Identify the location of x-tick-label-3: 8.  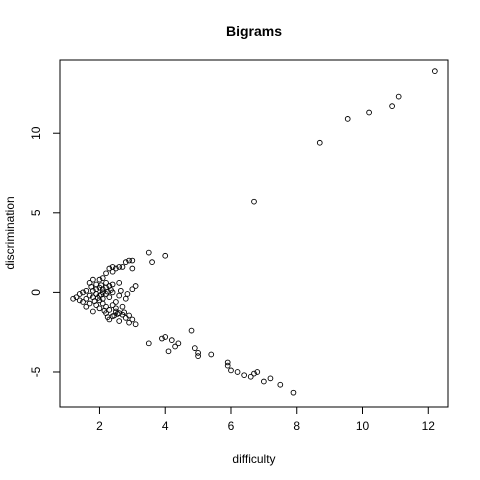
(296, 426).